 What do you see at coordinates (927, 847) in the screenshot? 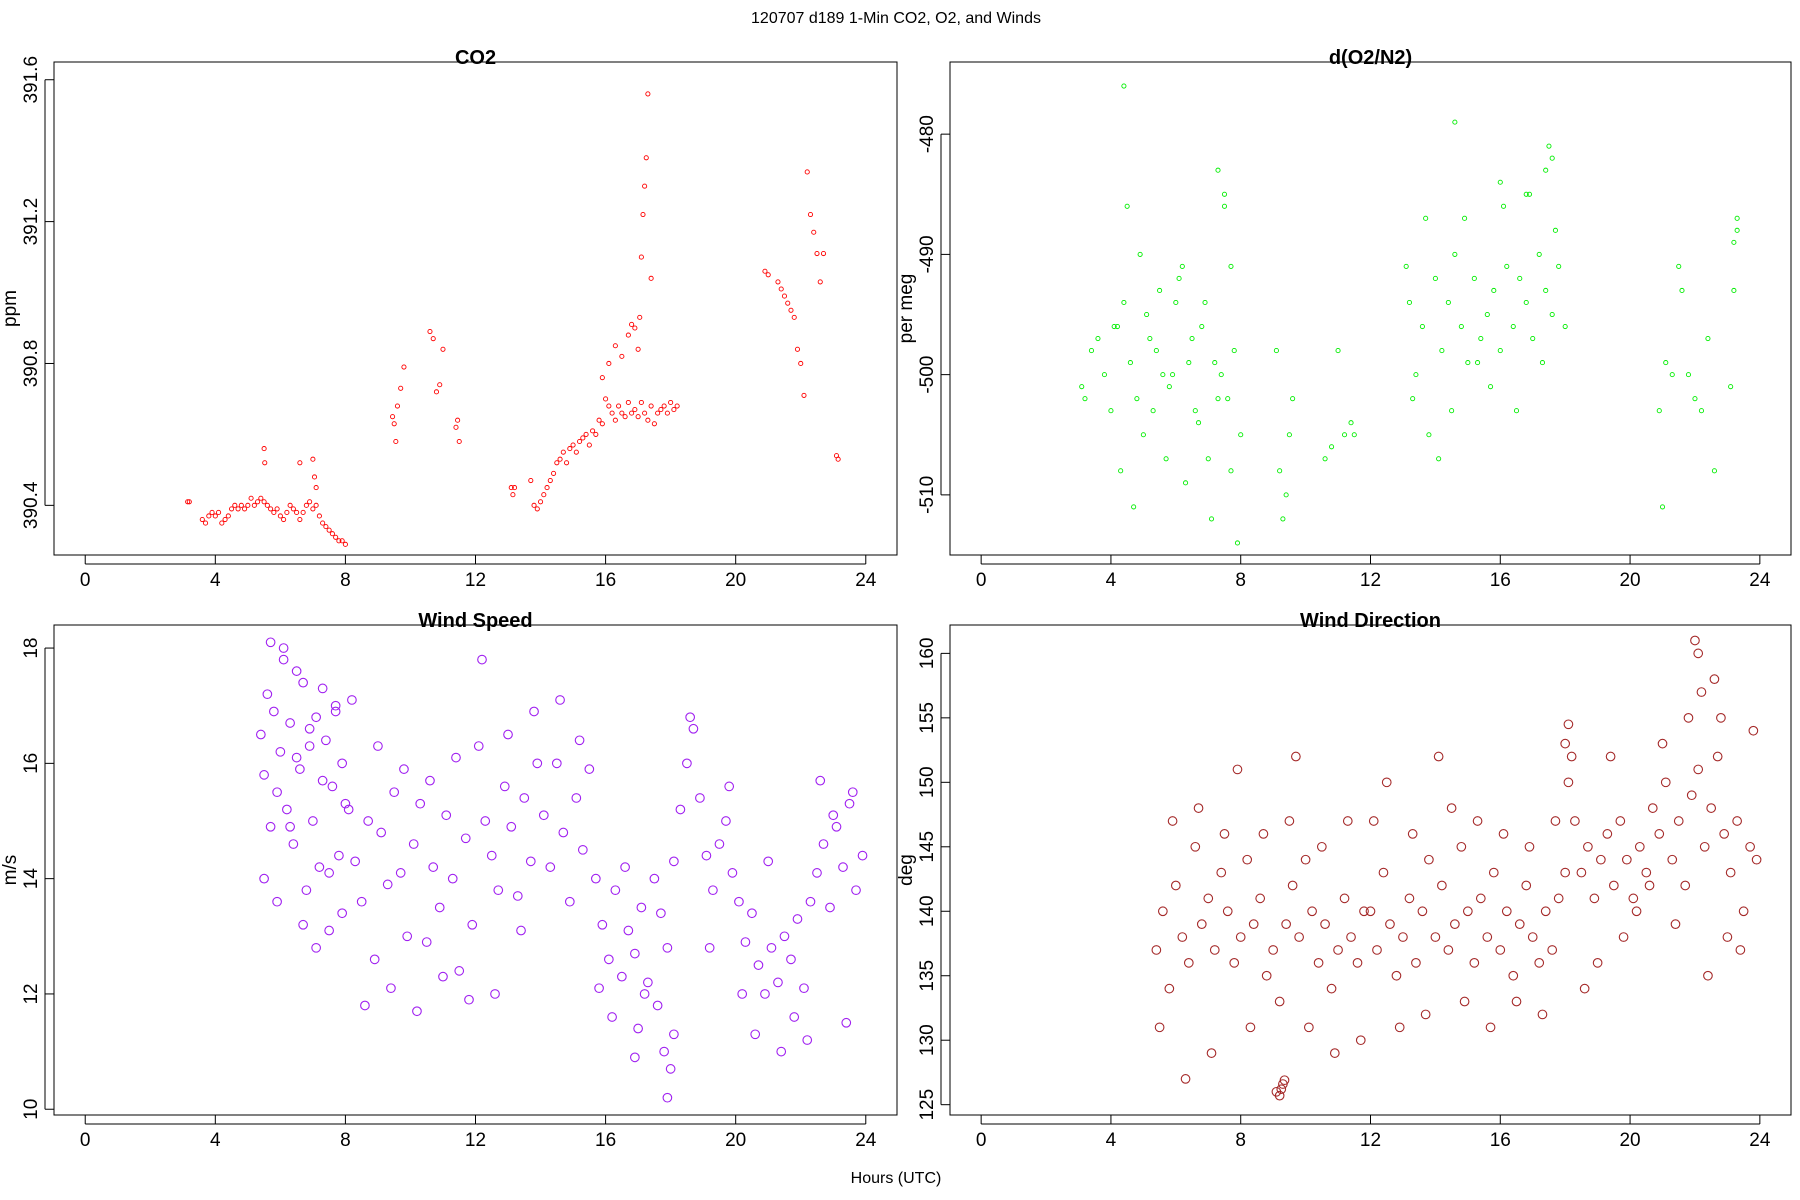
I see `wind-direction-y-tick-label: 145` at bounding box center [927, 847].